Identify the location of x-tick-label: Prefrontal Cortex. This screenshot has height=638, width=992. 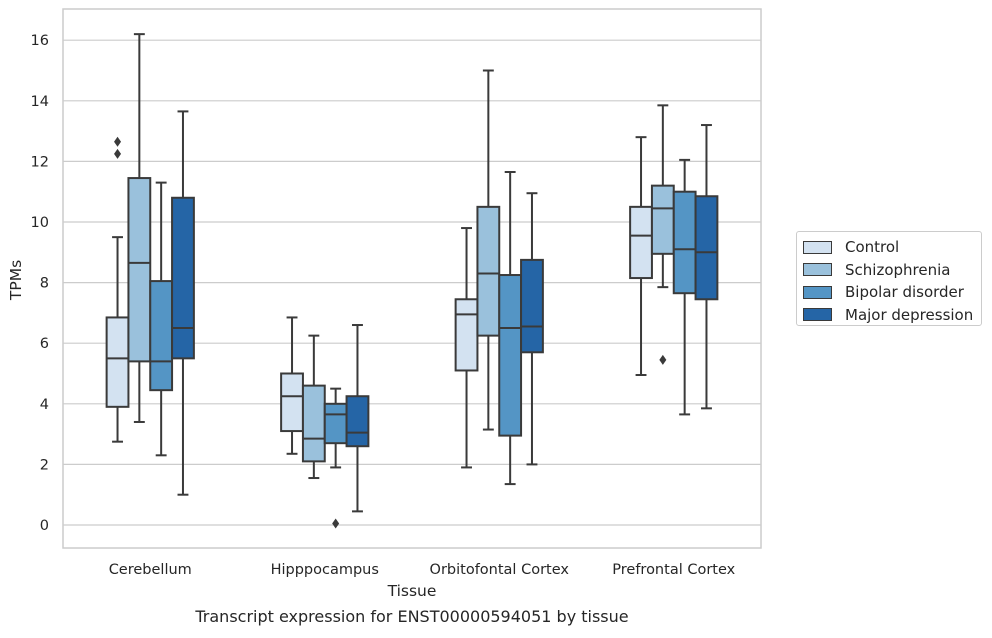
(673, 570).